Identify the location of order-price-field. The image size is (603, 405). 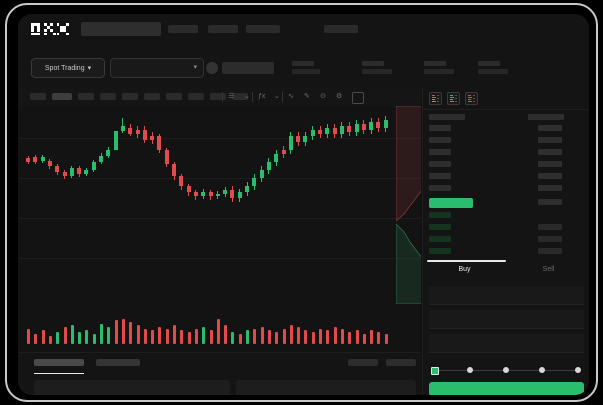
(506, 295).